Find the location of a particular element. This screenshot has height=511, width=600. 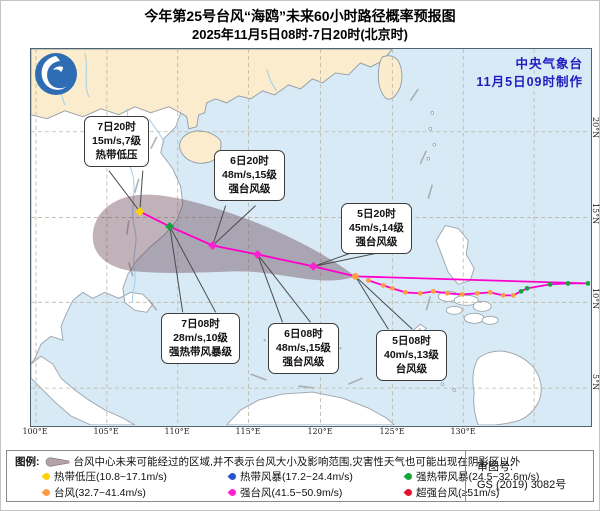

callout-time: 7日08时 is located at coordinates (200, 324).